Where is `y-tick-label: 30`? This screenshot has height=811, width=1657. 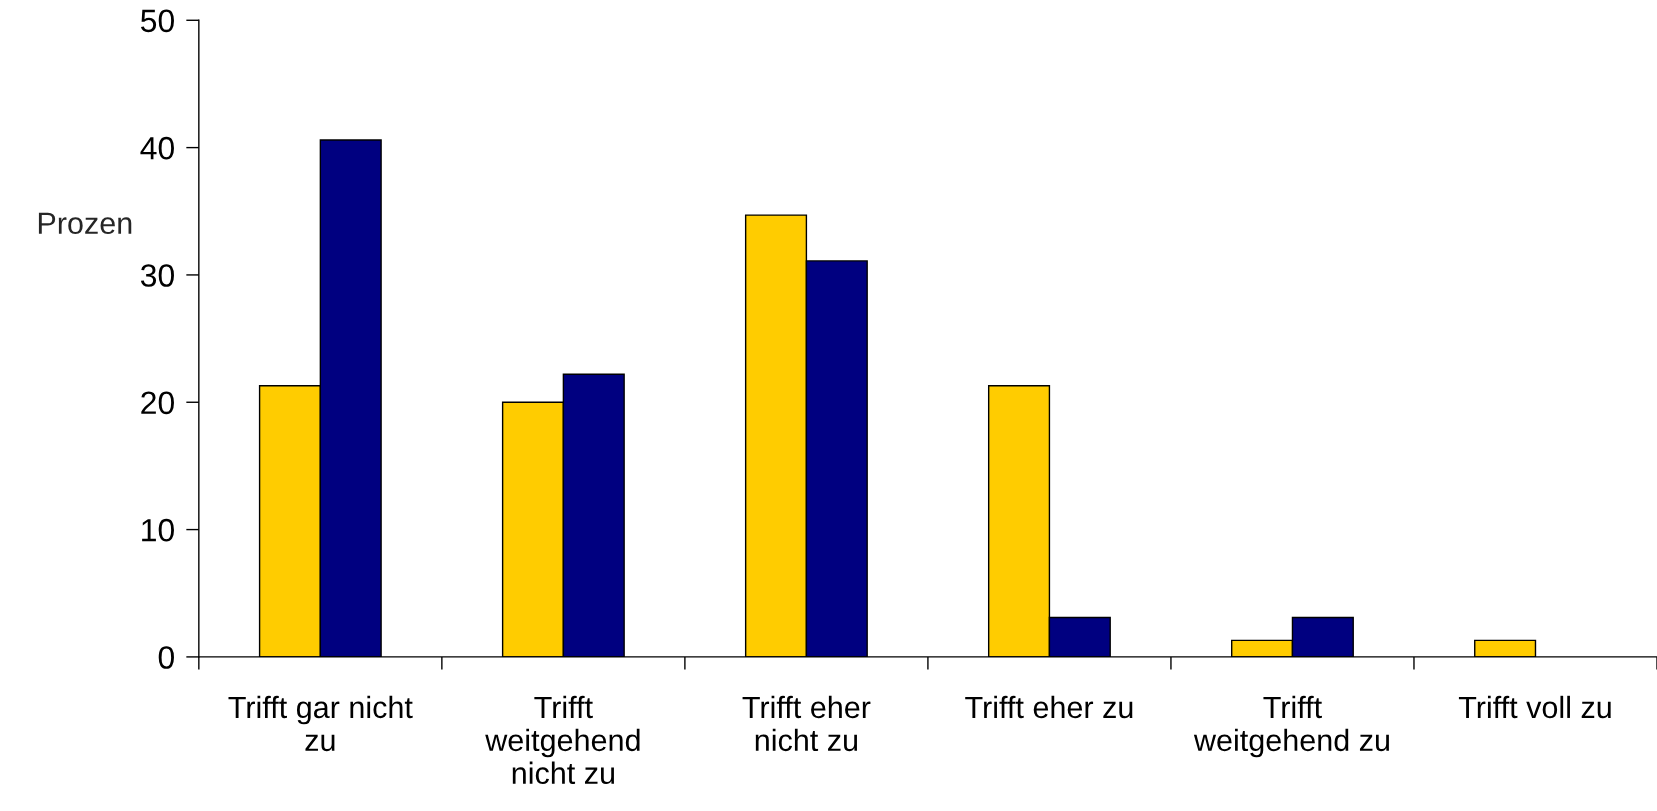
y-tick-label: 30 is located at coordinates (157, 275).